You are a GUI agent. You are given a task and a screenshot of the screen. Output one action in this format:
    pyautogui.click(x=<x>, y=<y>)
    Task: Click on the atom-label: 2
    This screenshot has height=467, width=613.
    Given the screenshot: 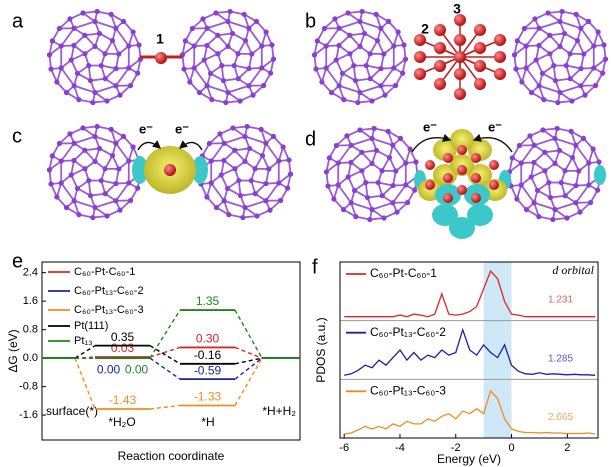 What is the action you would take?
    pyautogui.click(x=425, y=29)
    